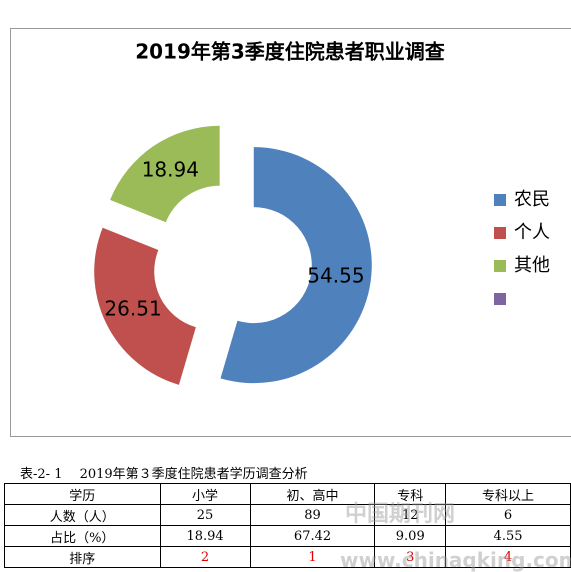 This screenshot has width=571, height=572. Describe the element at coordinates (205, 557) in the screenshot. I see `table-cell: 2` at that location.